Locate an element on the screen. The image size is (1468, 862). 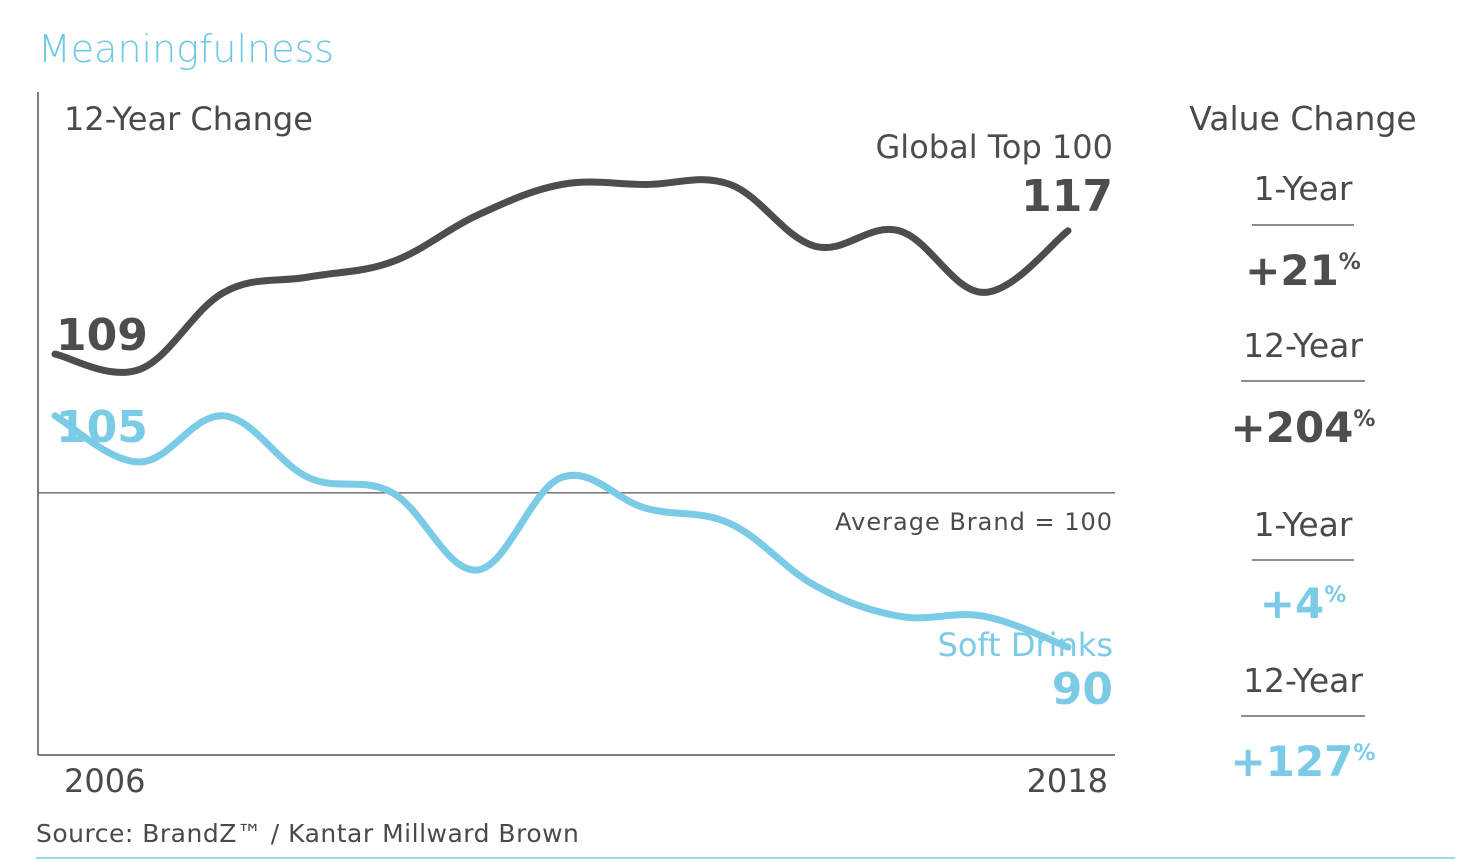
x-tick-end: 2018 is located at coordinates (1067, 781).